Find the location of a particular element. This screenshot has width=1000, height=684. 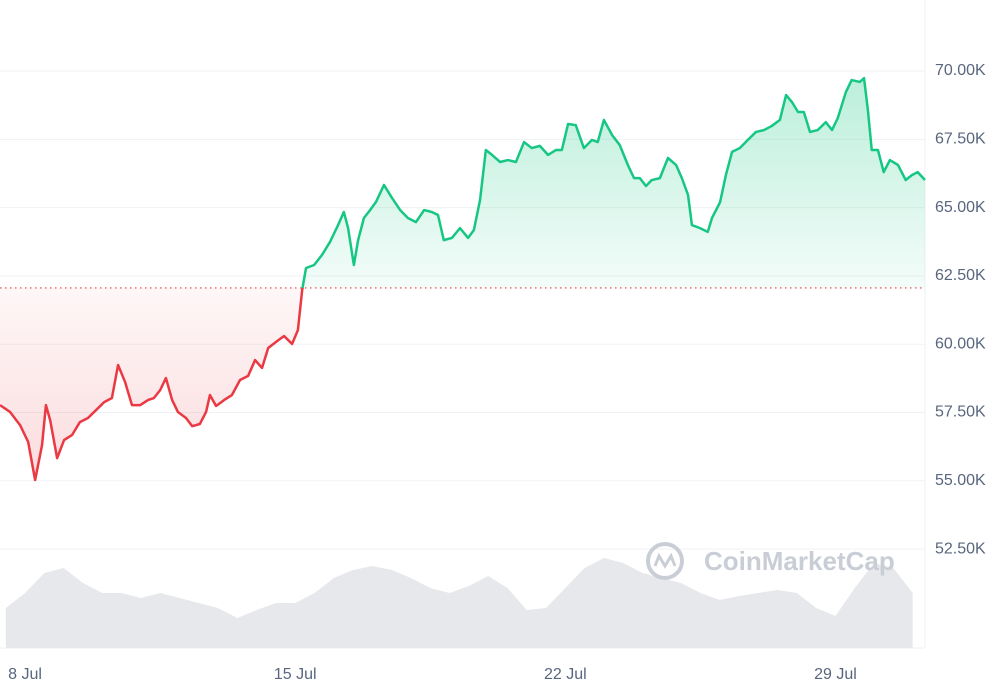

x-tick-label: 8 Jul is located at coordinates (25, 674).